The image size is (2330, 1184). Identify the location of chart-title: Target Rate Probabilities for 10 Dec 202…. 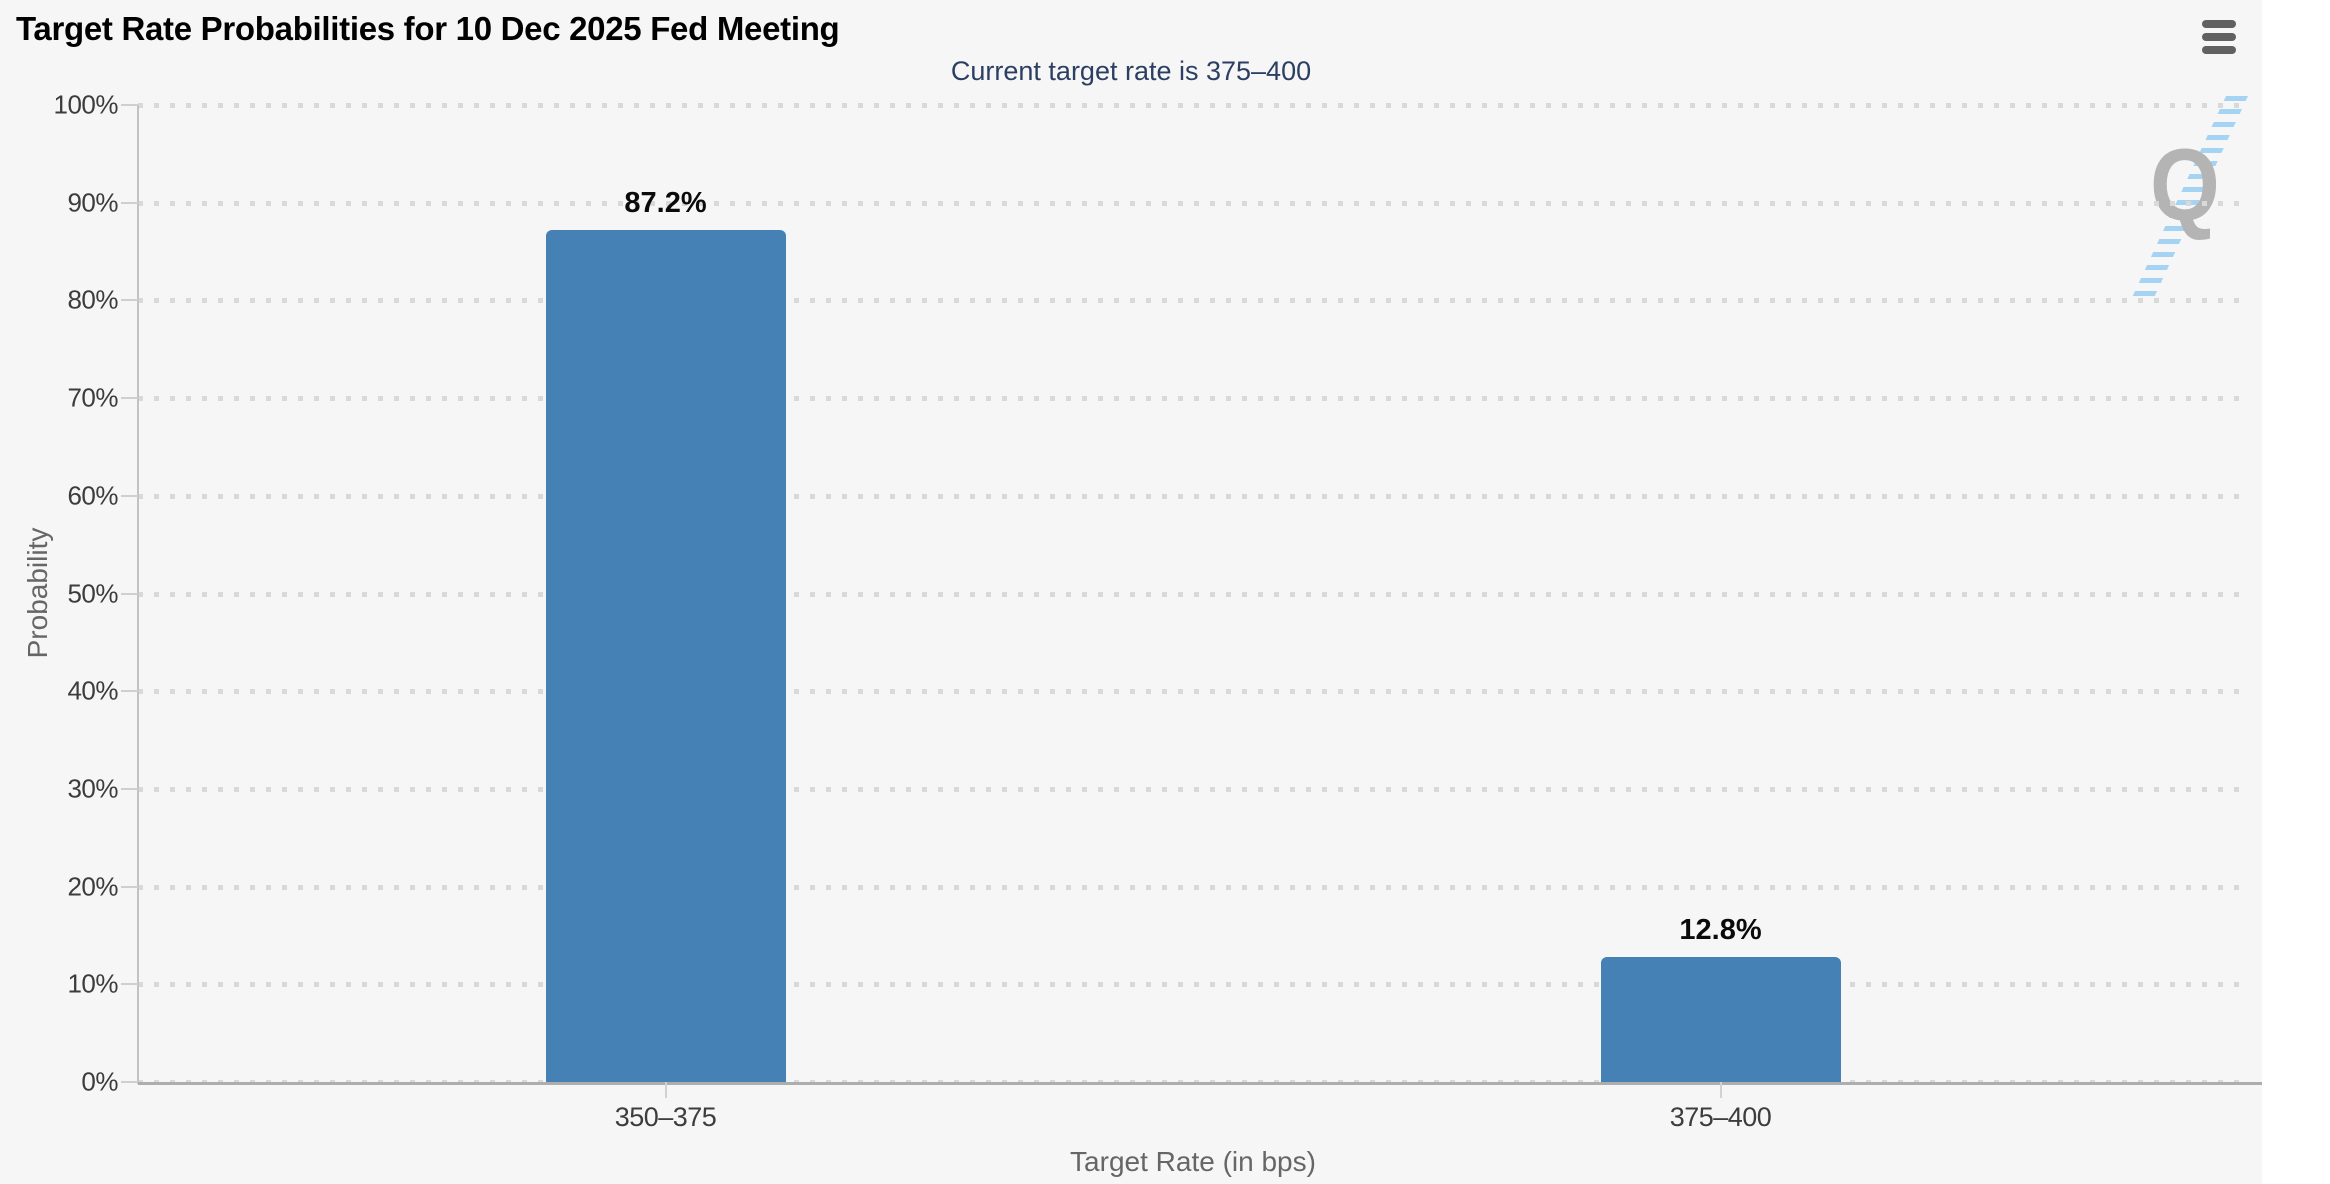
(428, 28).